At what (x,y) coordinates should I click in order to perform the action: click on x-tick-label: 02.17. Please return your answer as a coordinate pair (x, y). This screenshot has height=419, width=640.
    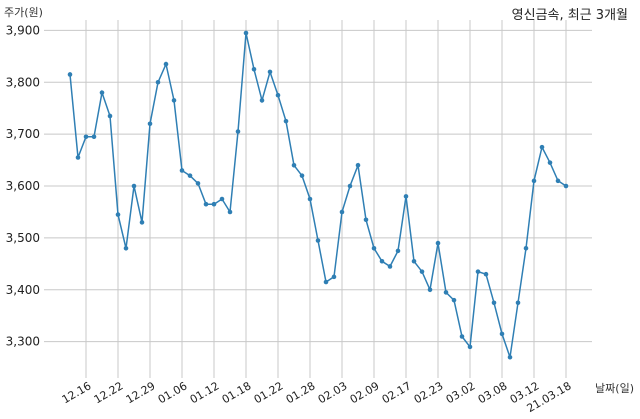
    Looking at the image, I should click on (397, 392).